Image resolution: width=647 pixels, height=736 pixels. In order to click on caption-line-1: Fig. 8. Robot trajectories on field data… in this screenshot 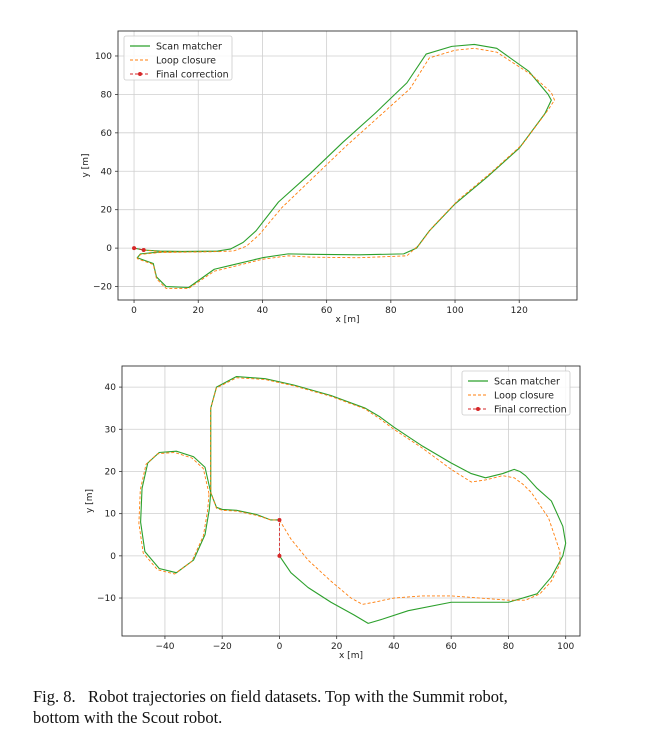, I will do `click(270, 696)`.